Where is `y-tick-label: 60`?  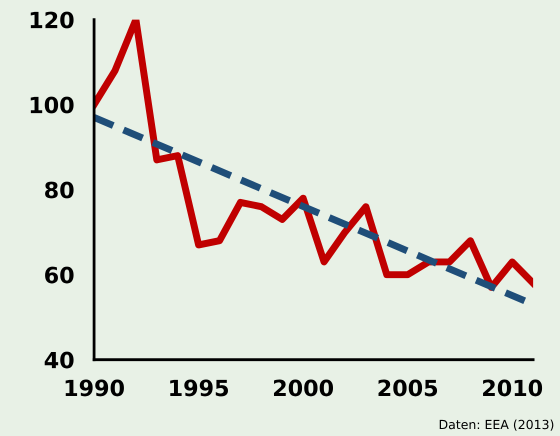
y-tick-label: 60 is located at coordinates (59, 275).